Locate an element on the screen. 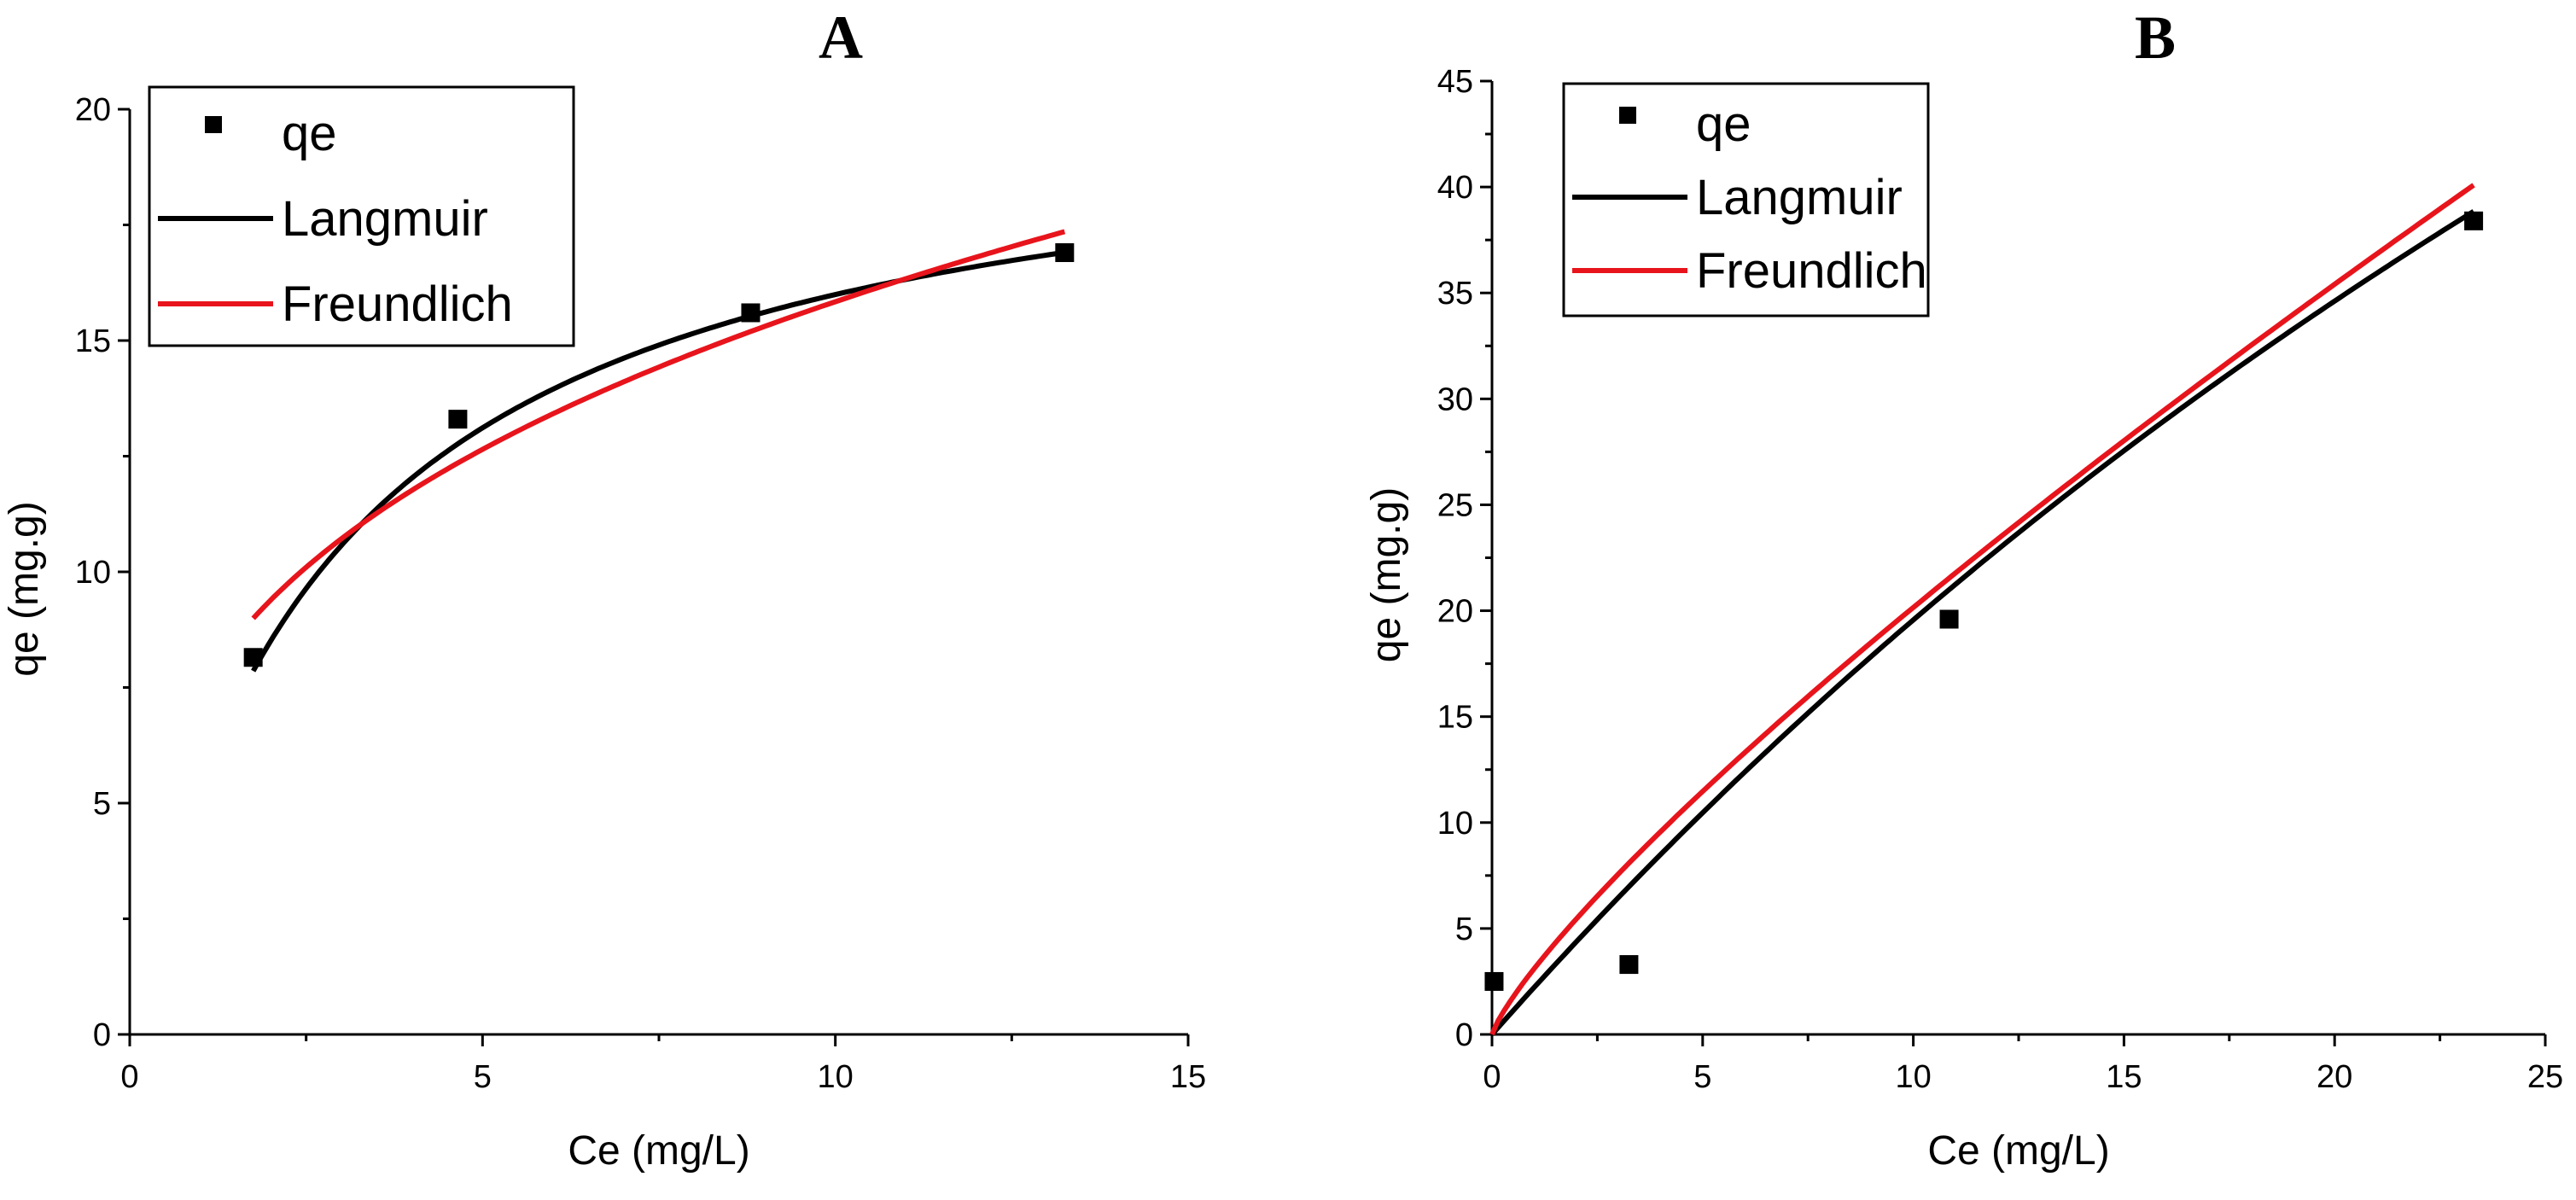 The width and height of the screenshot is (2576, 1200). freundlich-fit-line is located at coordinates (658, 424).